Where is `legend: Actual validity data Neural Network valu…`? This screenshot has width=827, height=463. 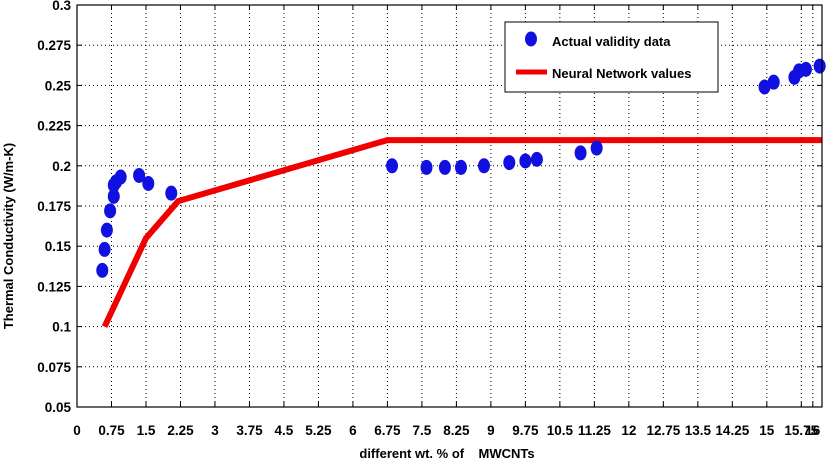
legend: Actual validity data Neural Network valu… is located at coordinates (611, 57).